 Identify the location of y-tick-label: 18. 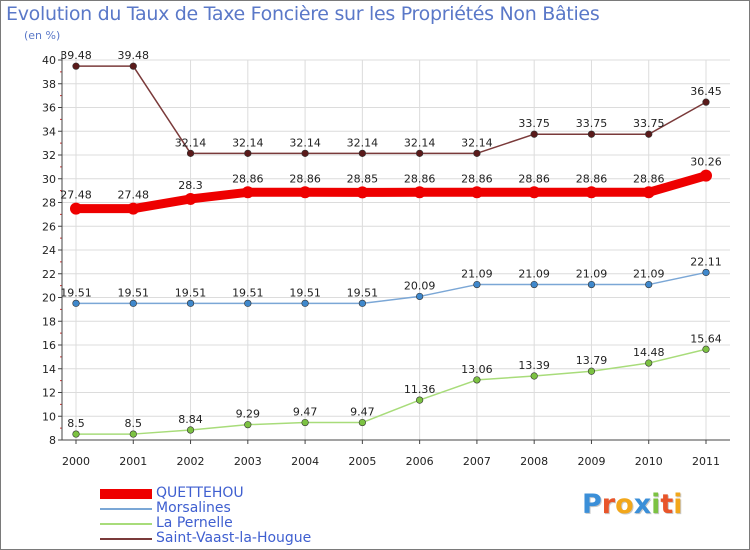
(49, 321).